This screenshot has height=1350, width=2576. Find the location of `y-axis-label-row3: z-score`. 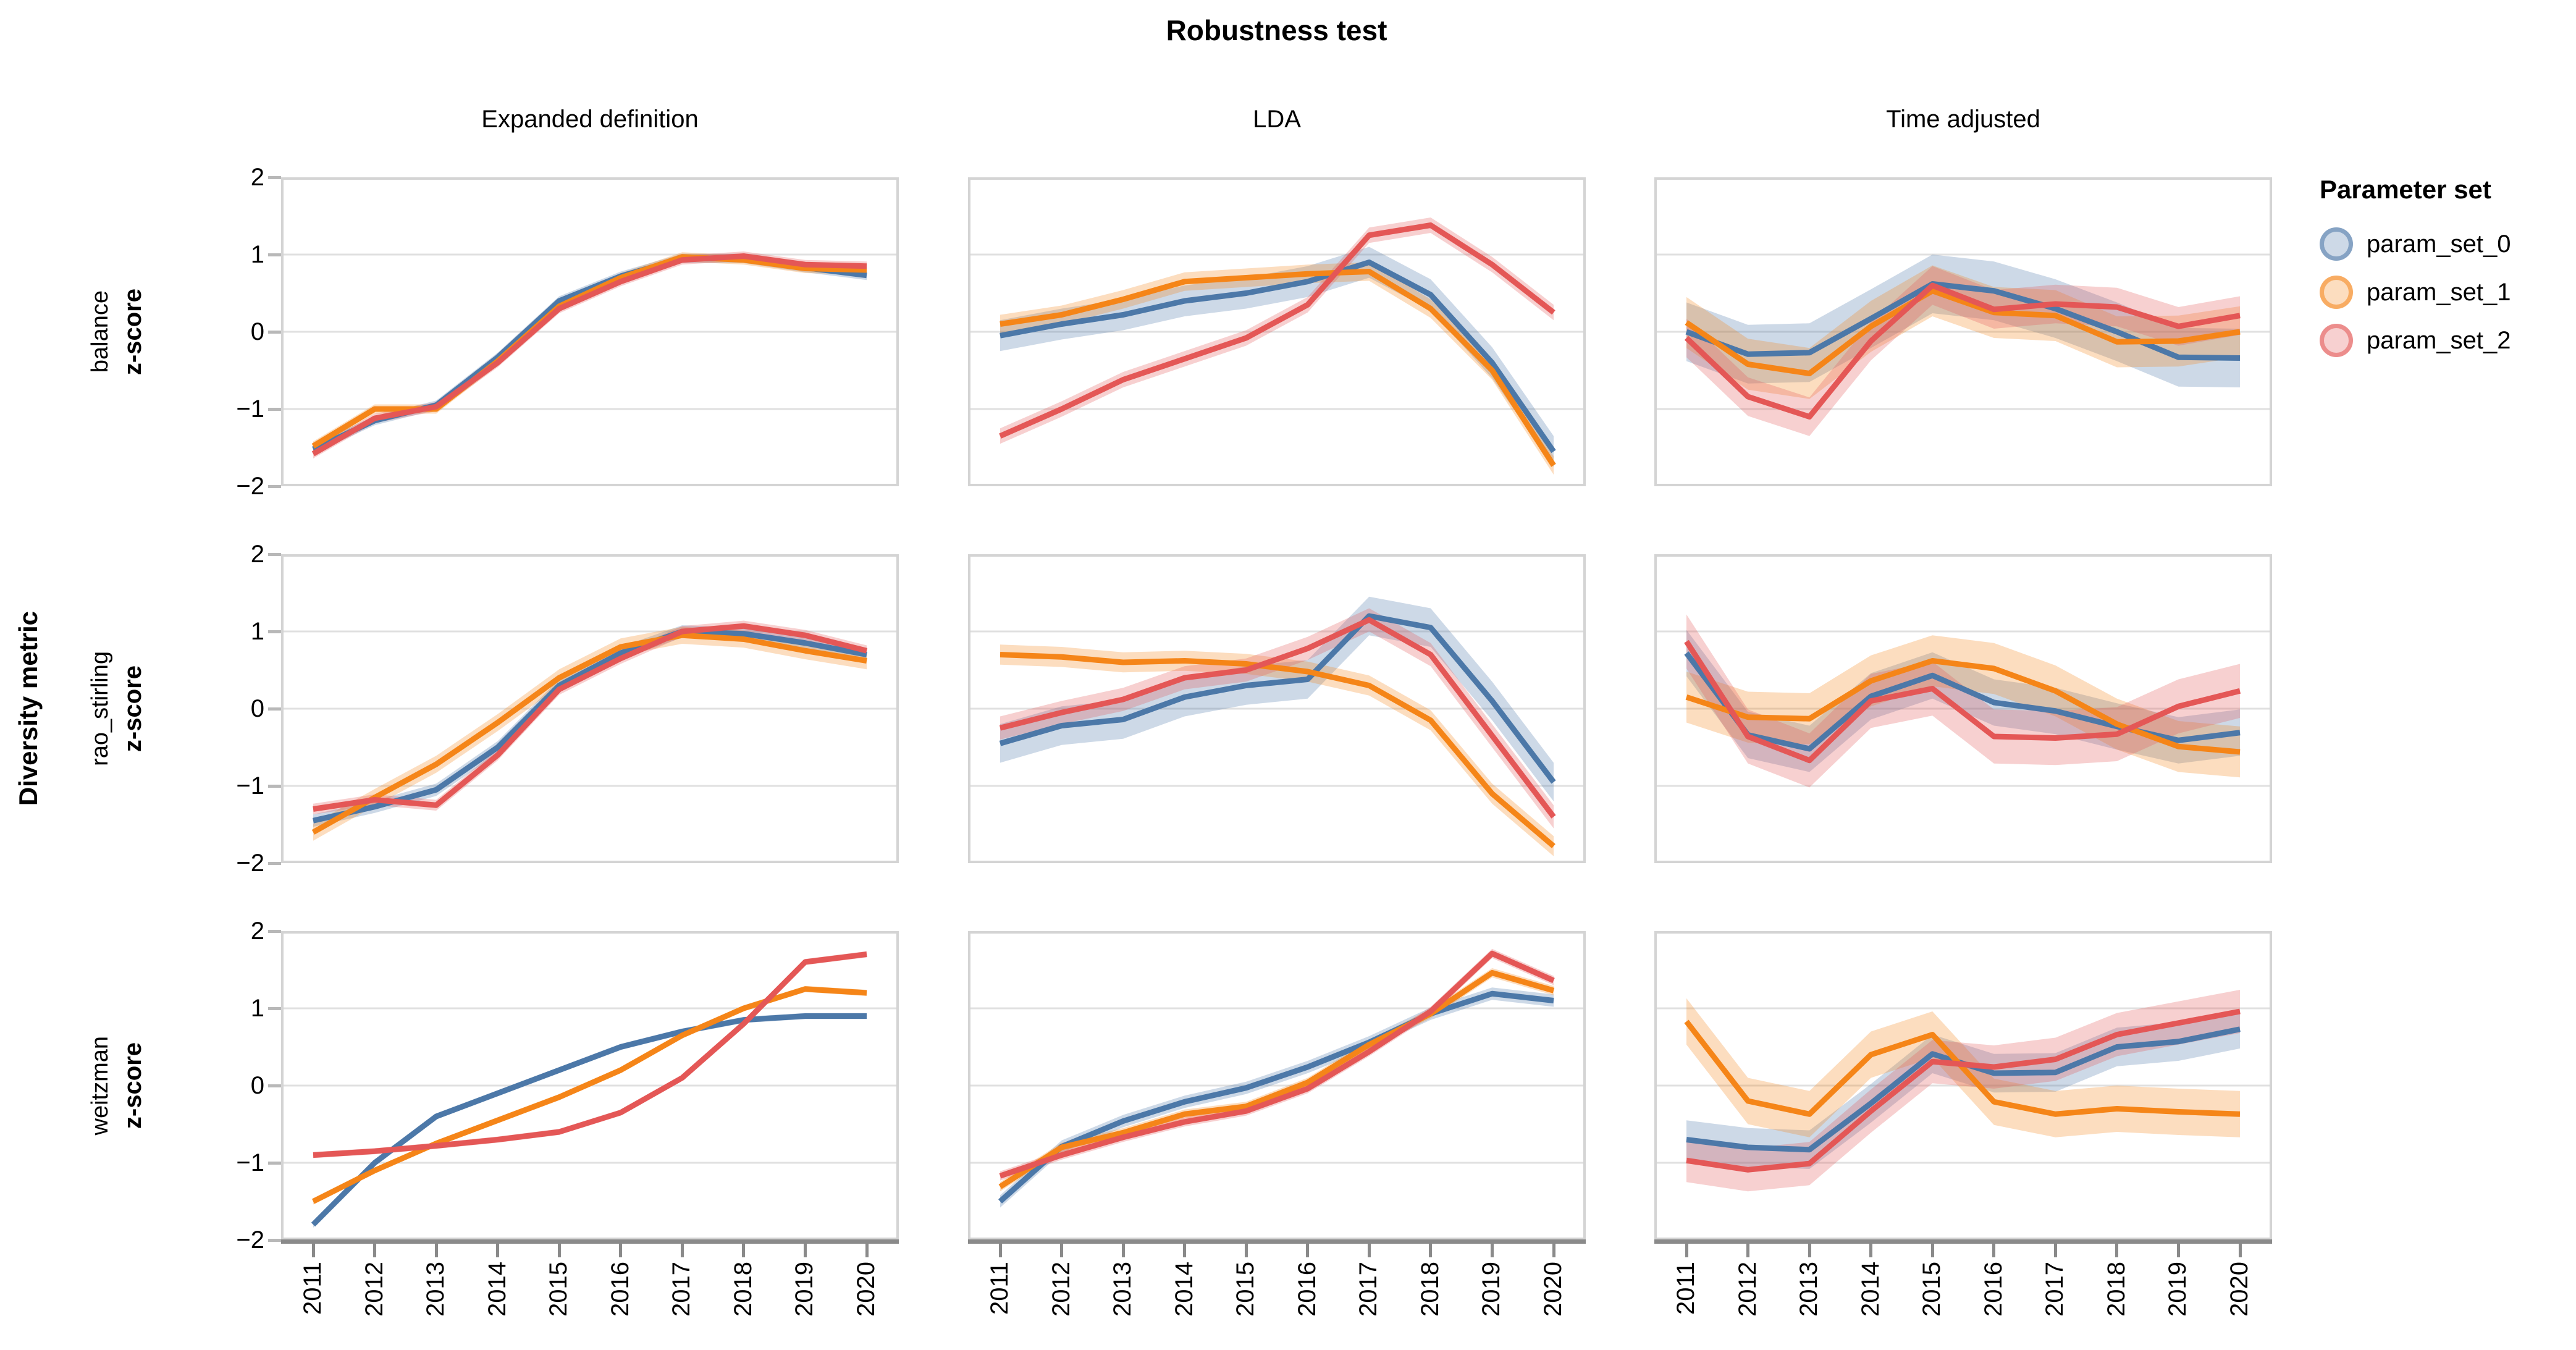

y-axis-label-row3: z-score is located at coordinates (132, 1085).